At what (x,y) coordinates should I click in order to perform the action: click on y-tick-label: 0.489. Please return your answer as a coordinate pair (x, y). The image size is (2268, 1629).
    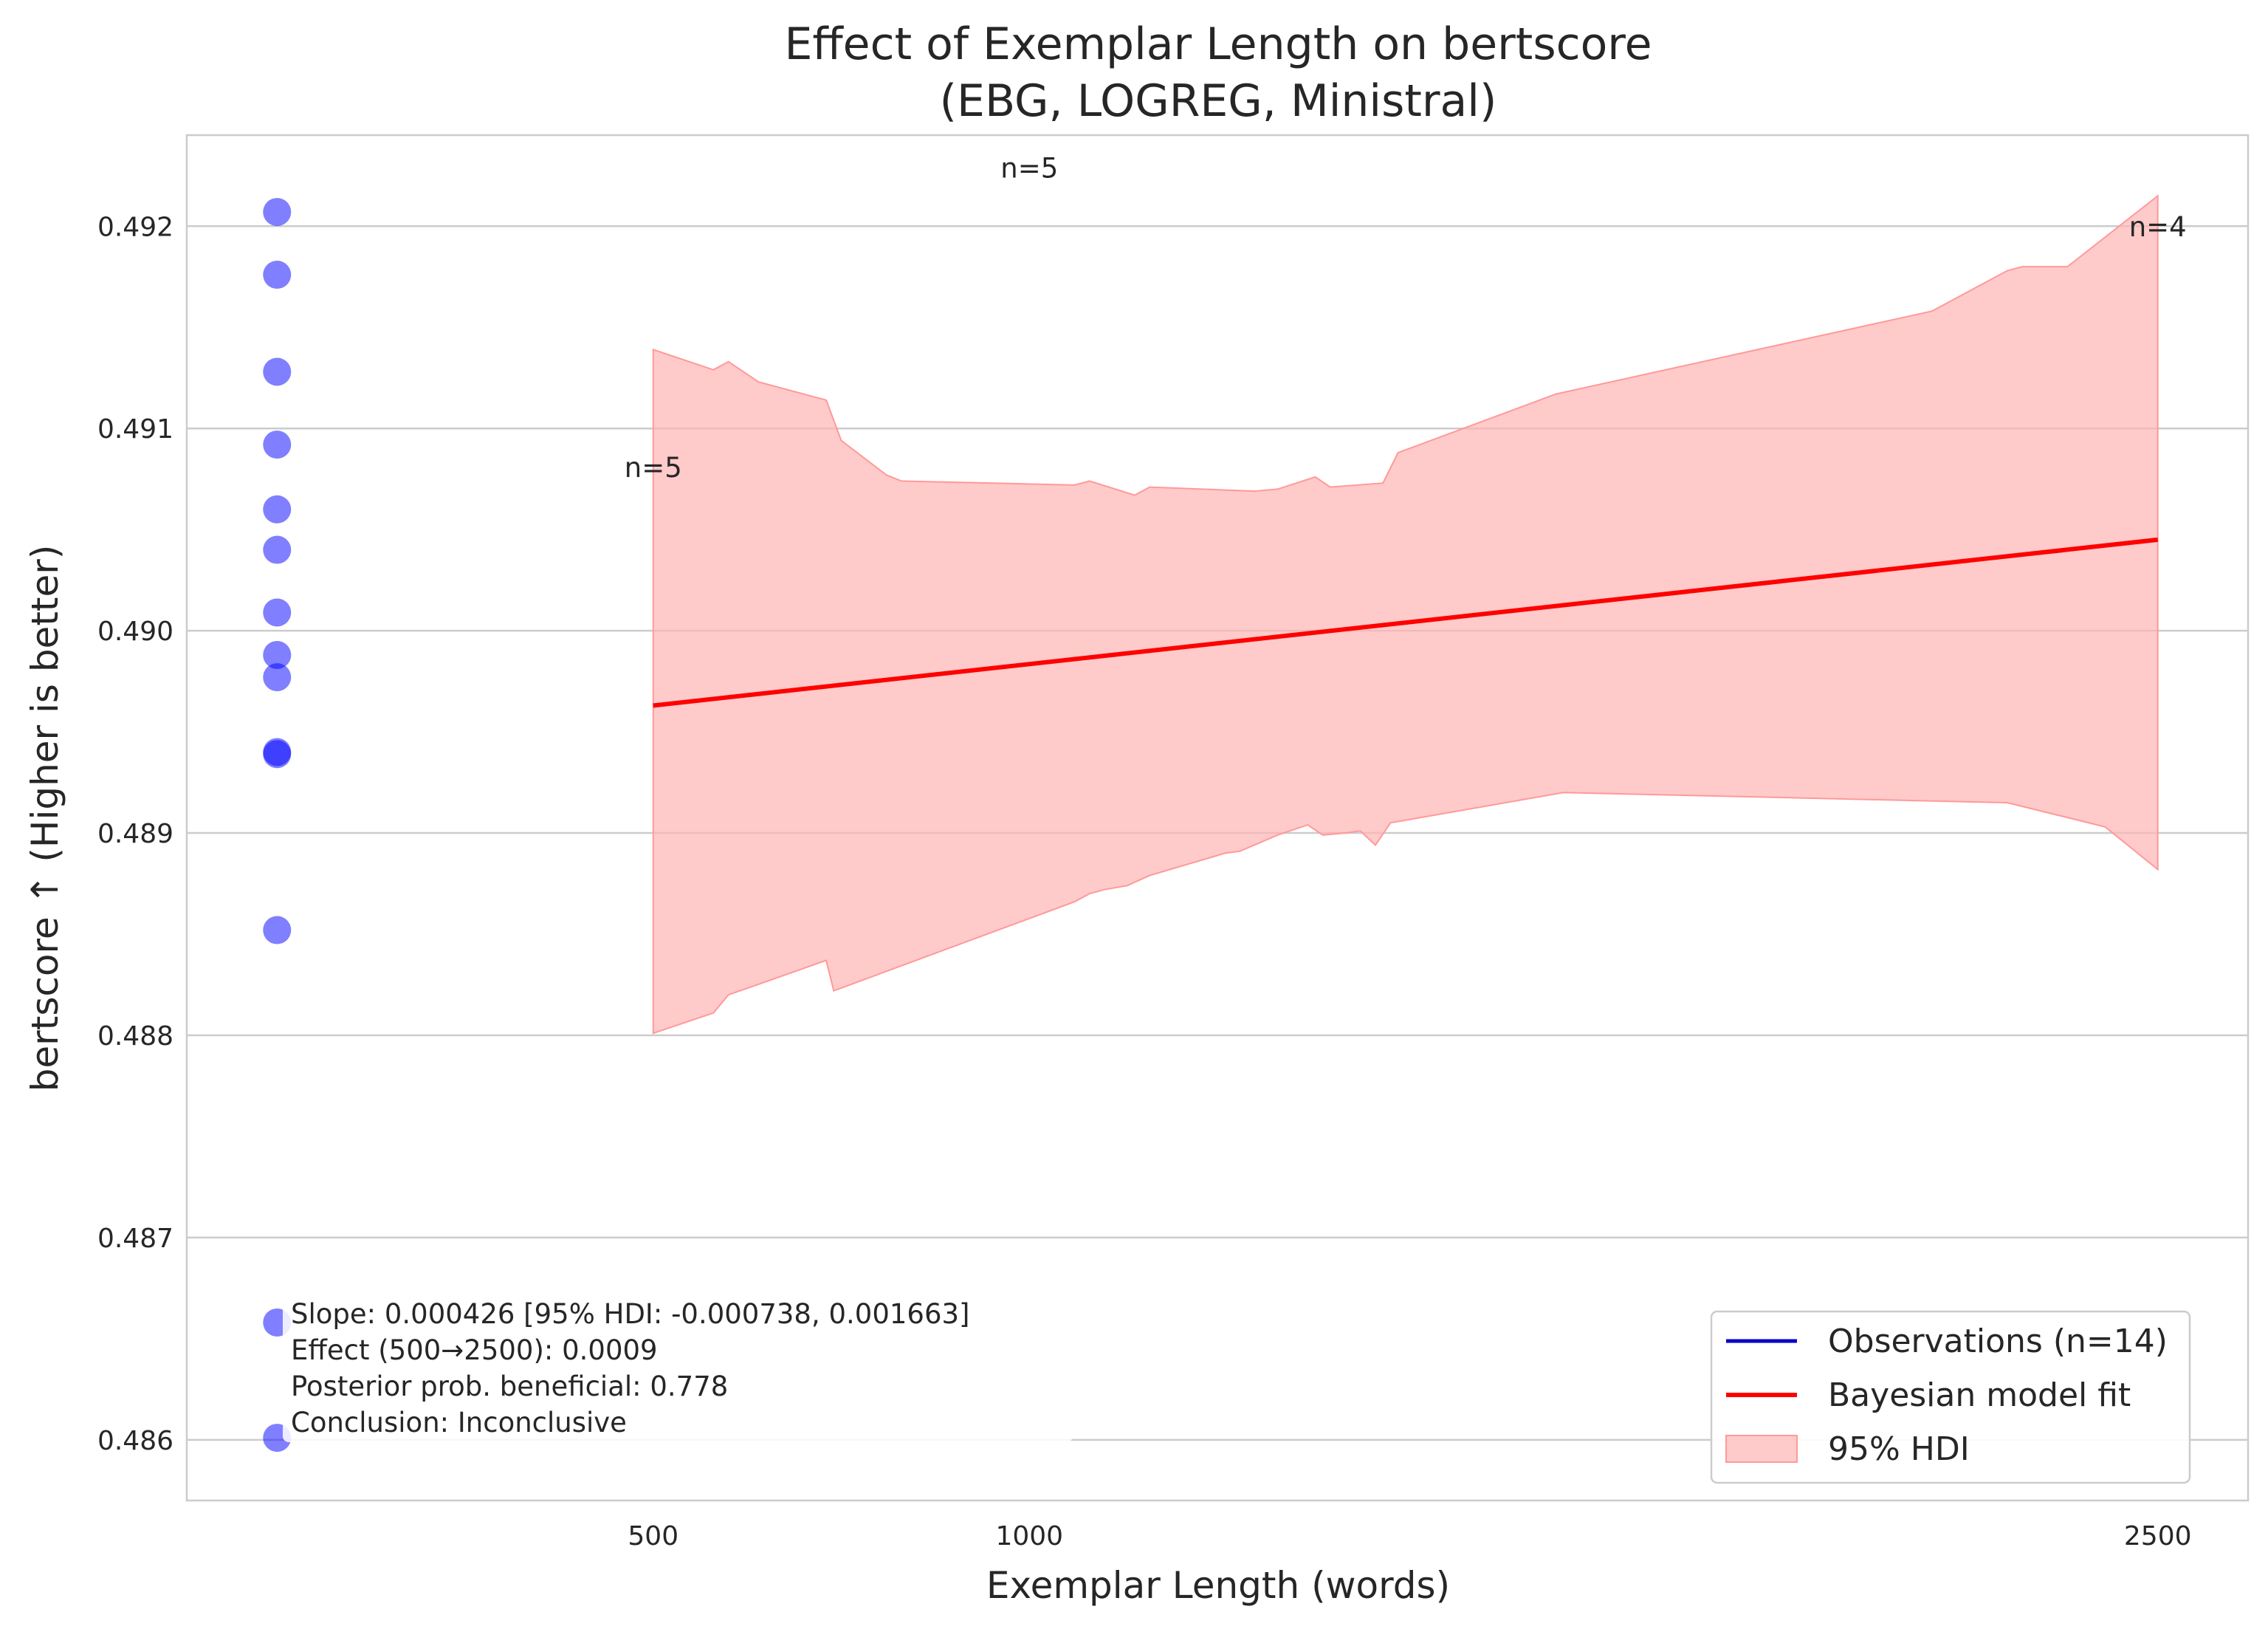
    Looking at the image, I should click on (135, 834).